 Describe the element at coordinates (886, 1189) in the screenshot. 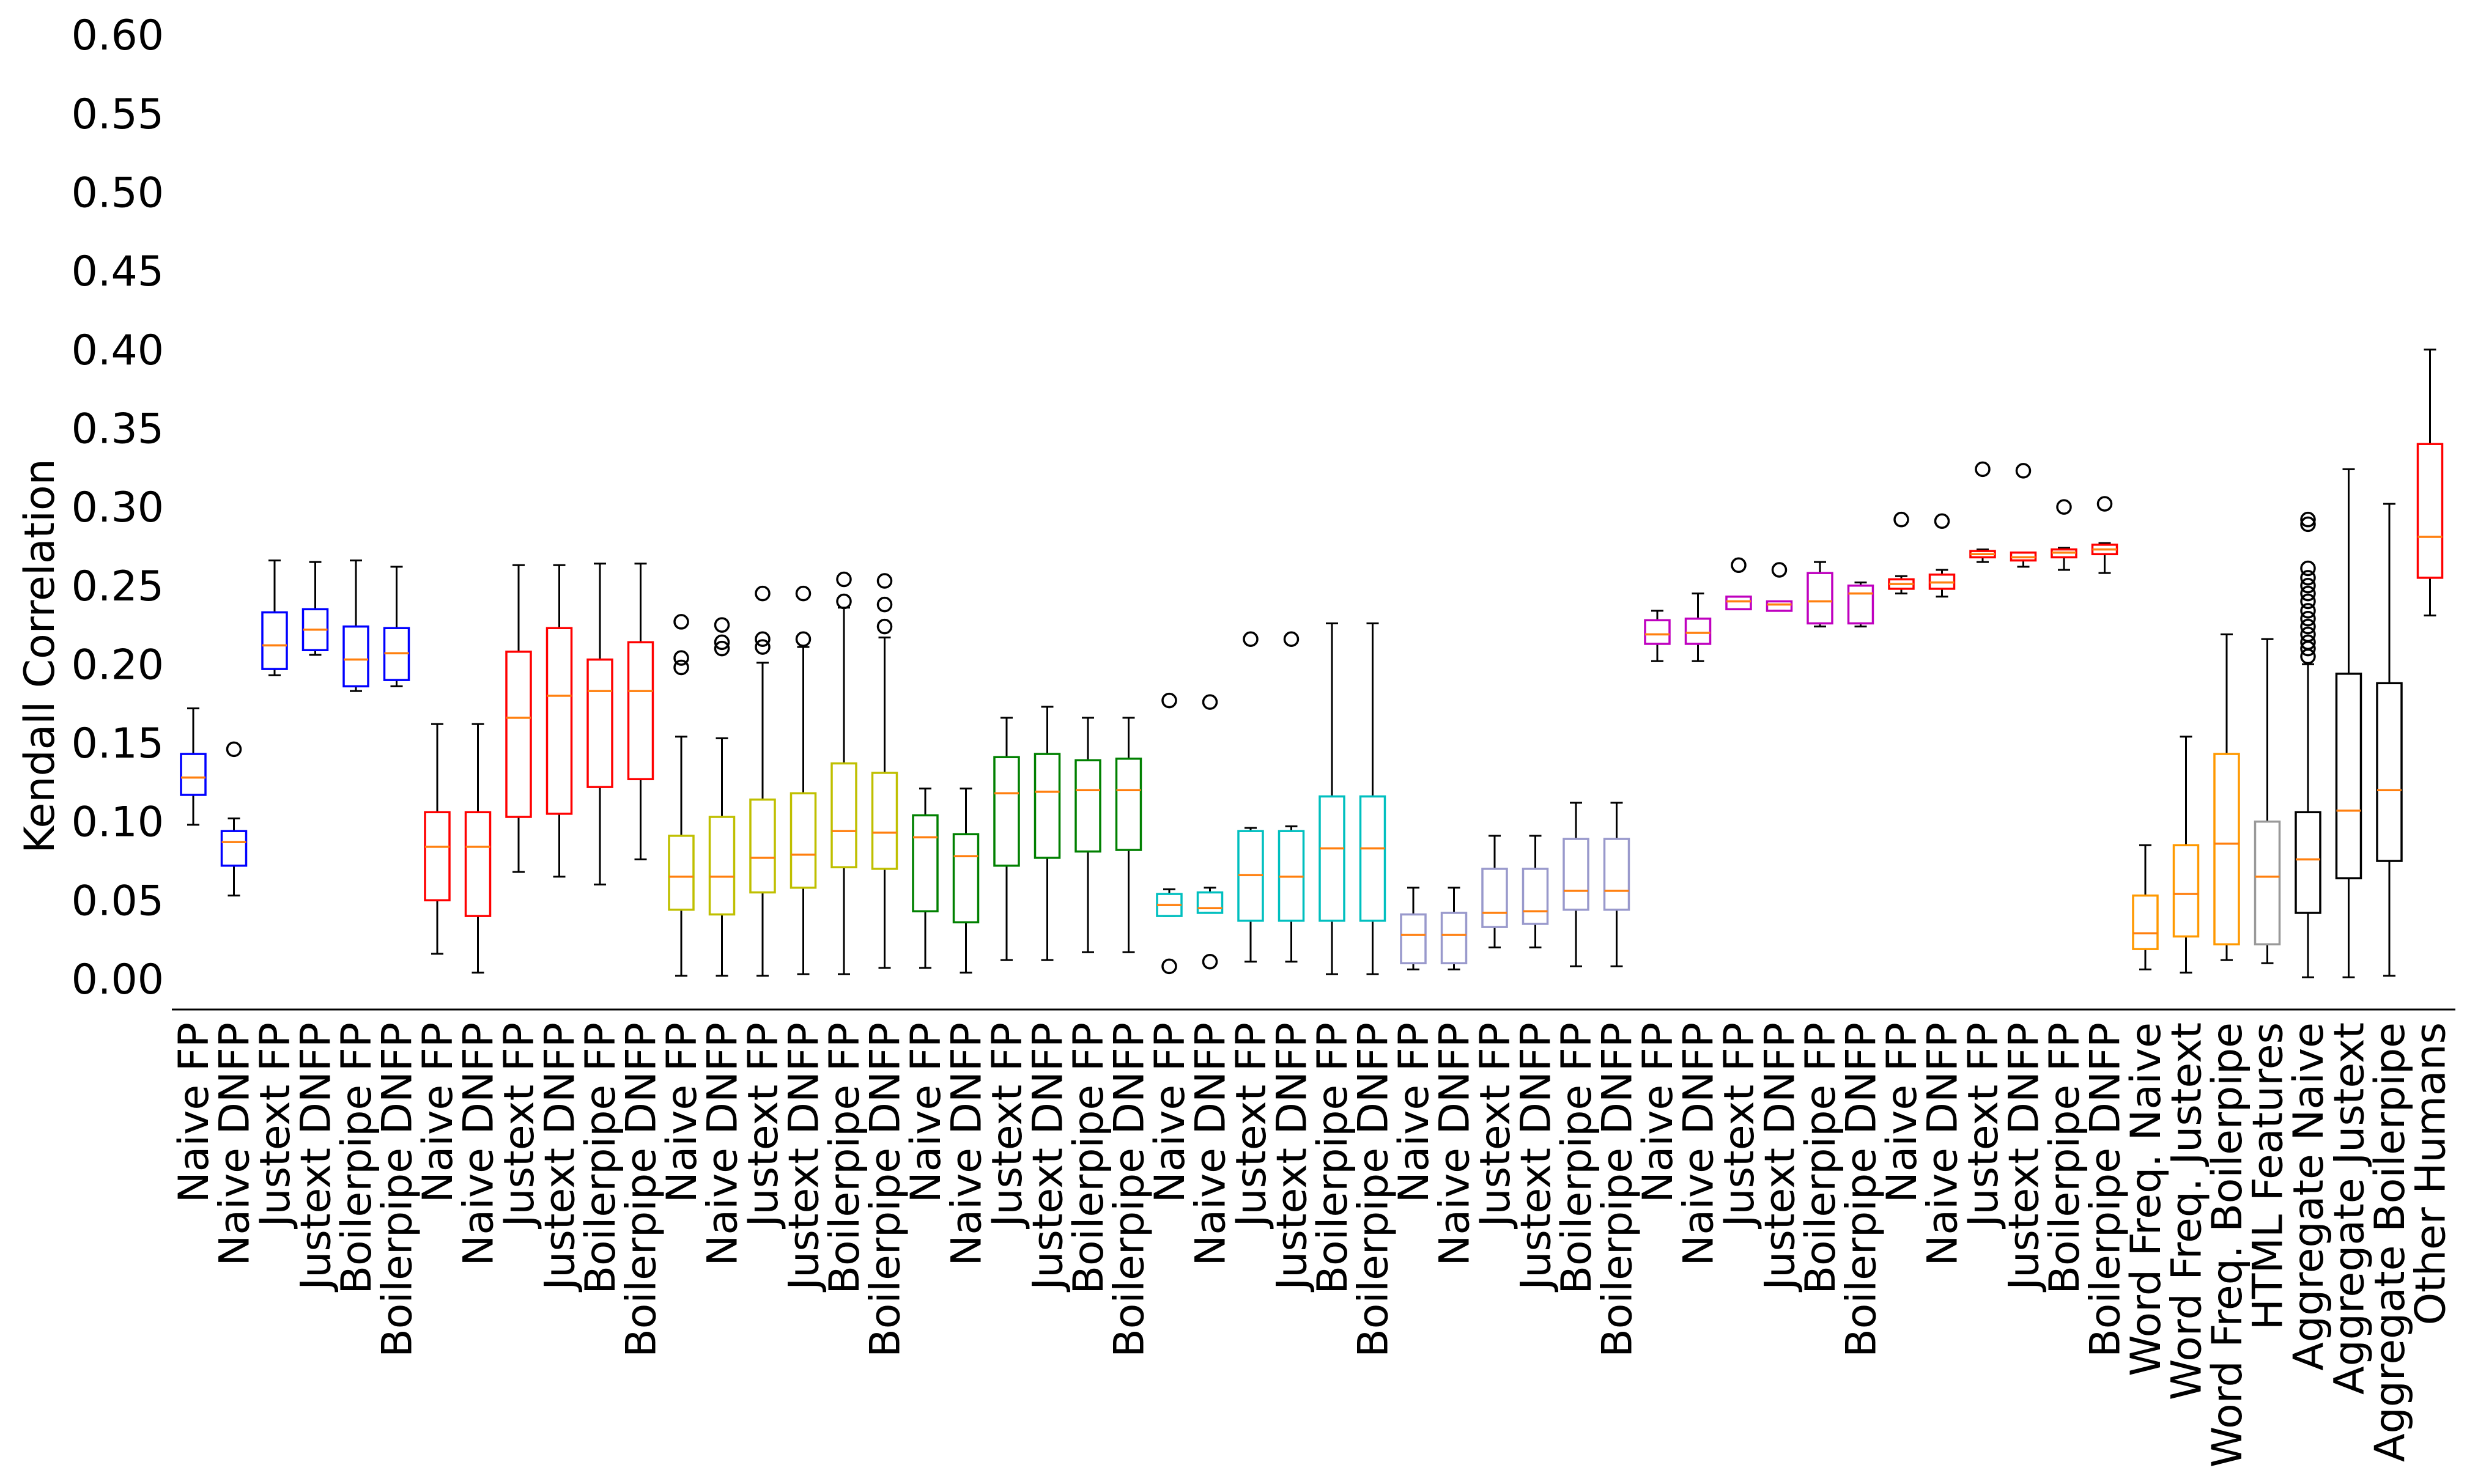

I see `x-tick-label-17: Boilerpipe DNFP` at that location.